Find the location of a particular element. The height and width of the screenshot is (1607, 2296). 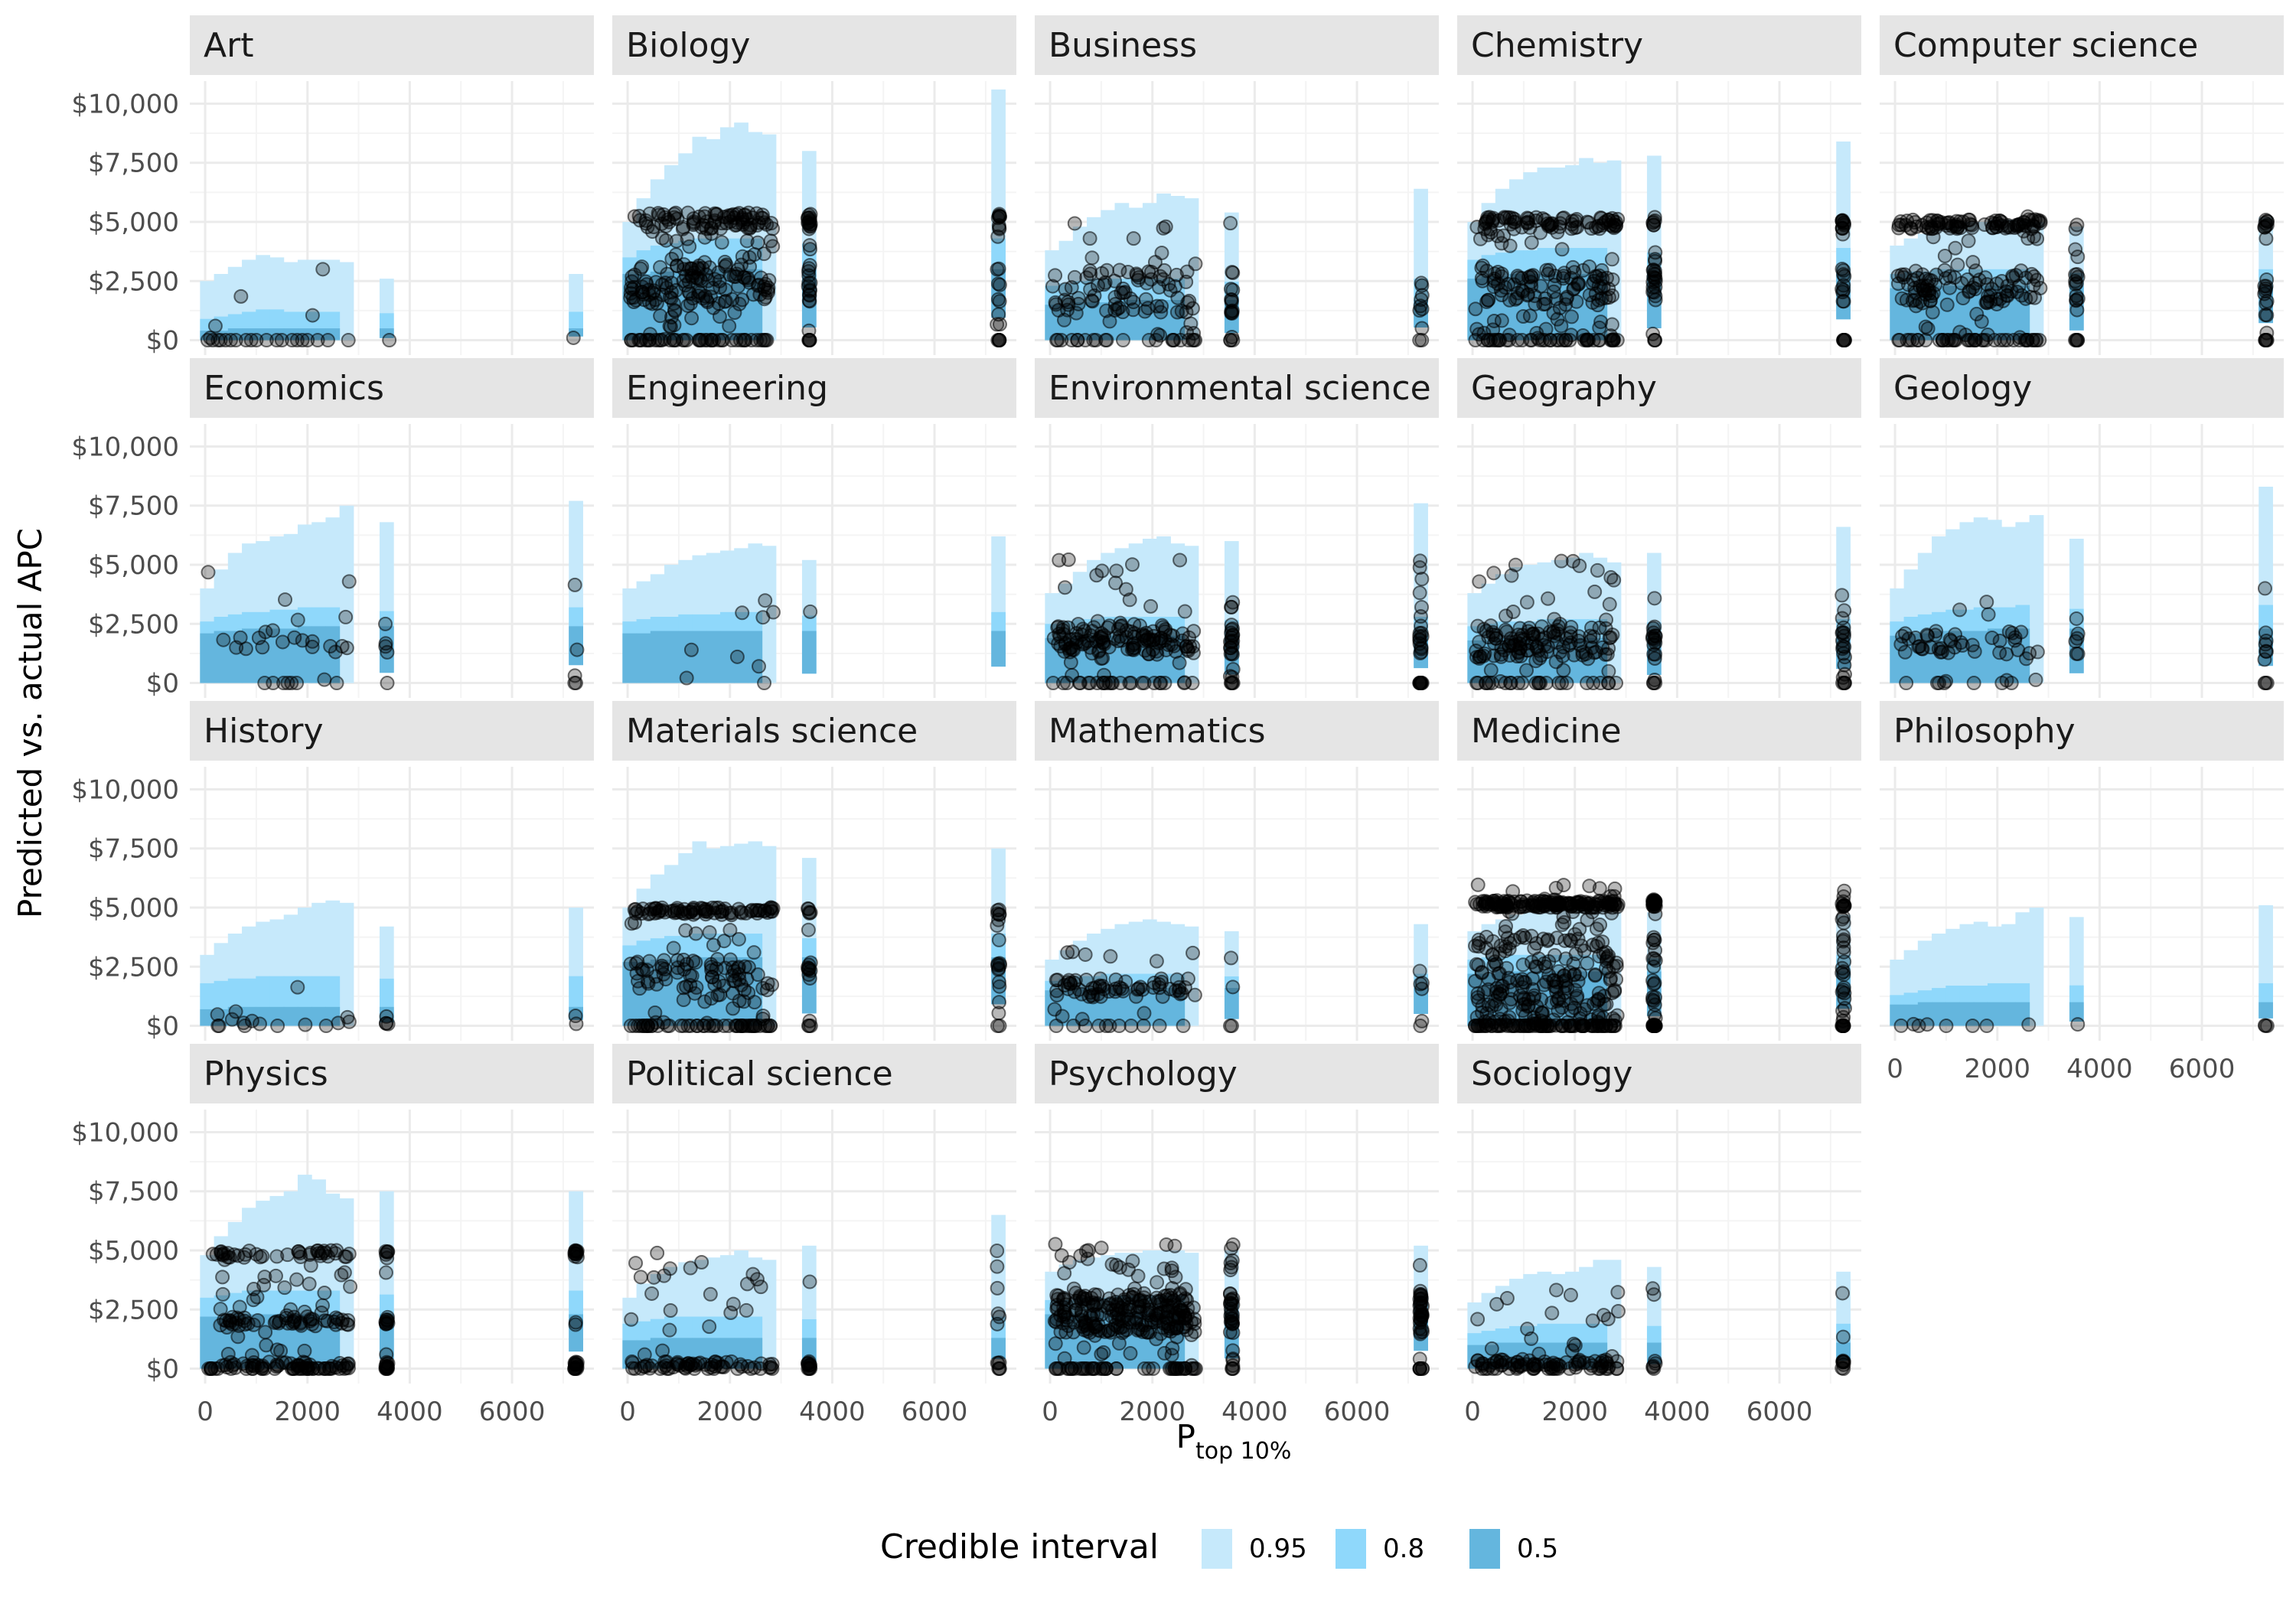

facet-history: History $0 $2,500 $5,000 $7,500 $10,000 is located at coordinates (332, 872).